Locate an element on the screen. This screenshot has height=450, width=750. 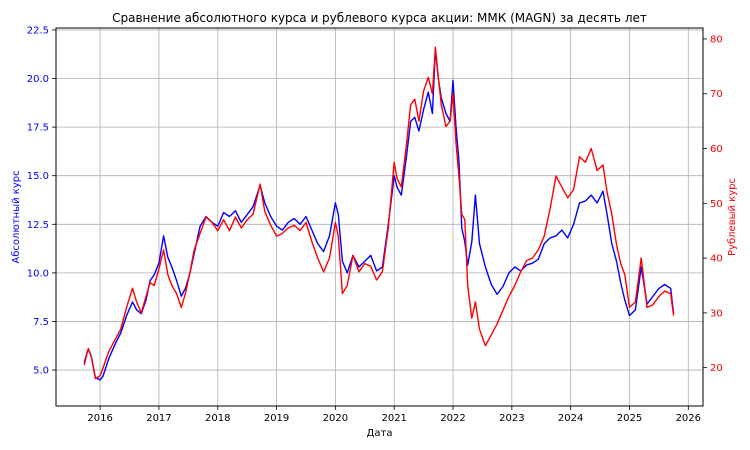
x-tick-label: 2025 is located at coordinates (629, 418).